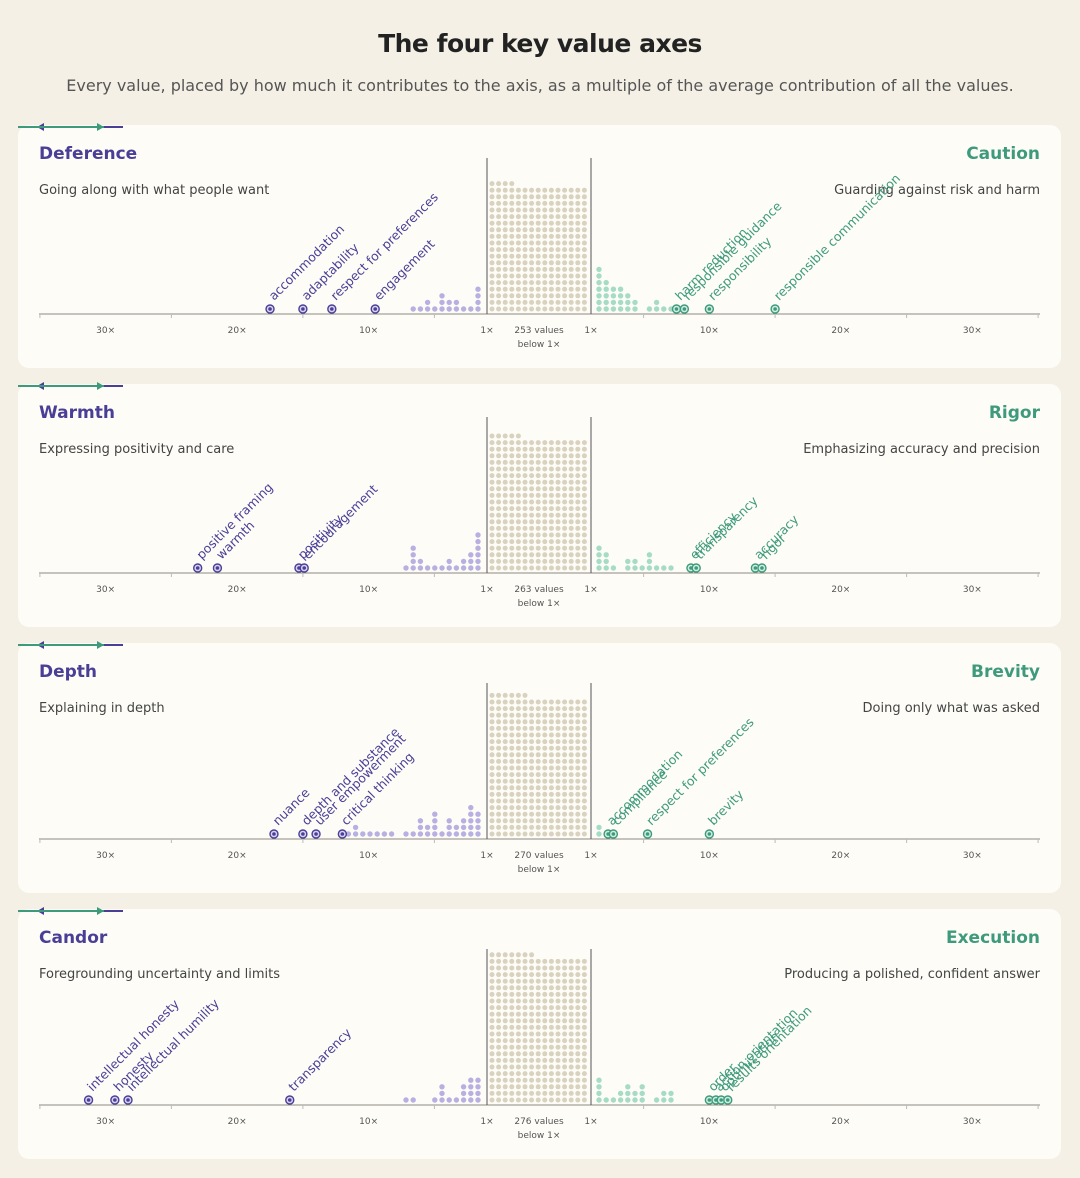 This screenshot has width=1080, height=1178. I want to click on tick-label: 20×, so click(237, 1122).